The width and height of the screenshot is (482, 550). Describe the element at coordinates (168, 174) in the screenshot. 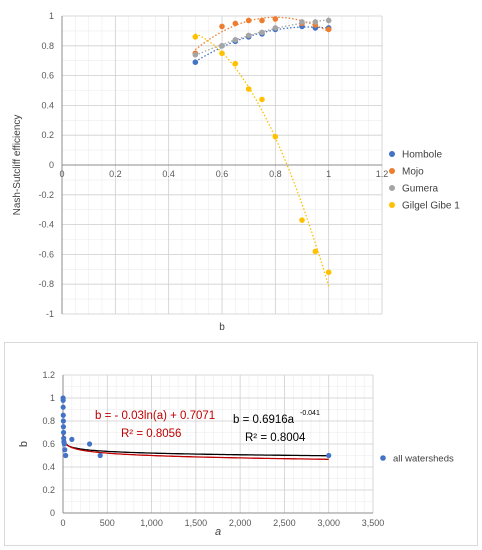

I see `x-tick-label: 0.4` at that location.